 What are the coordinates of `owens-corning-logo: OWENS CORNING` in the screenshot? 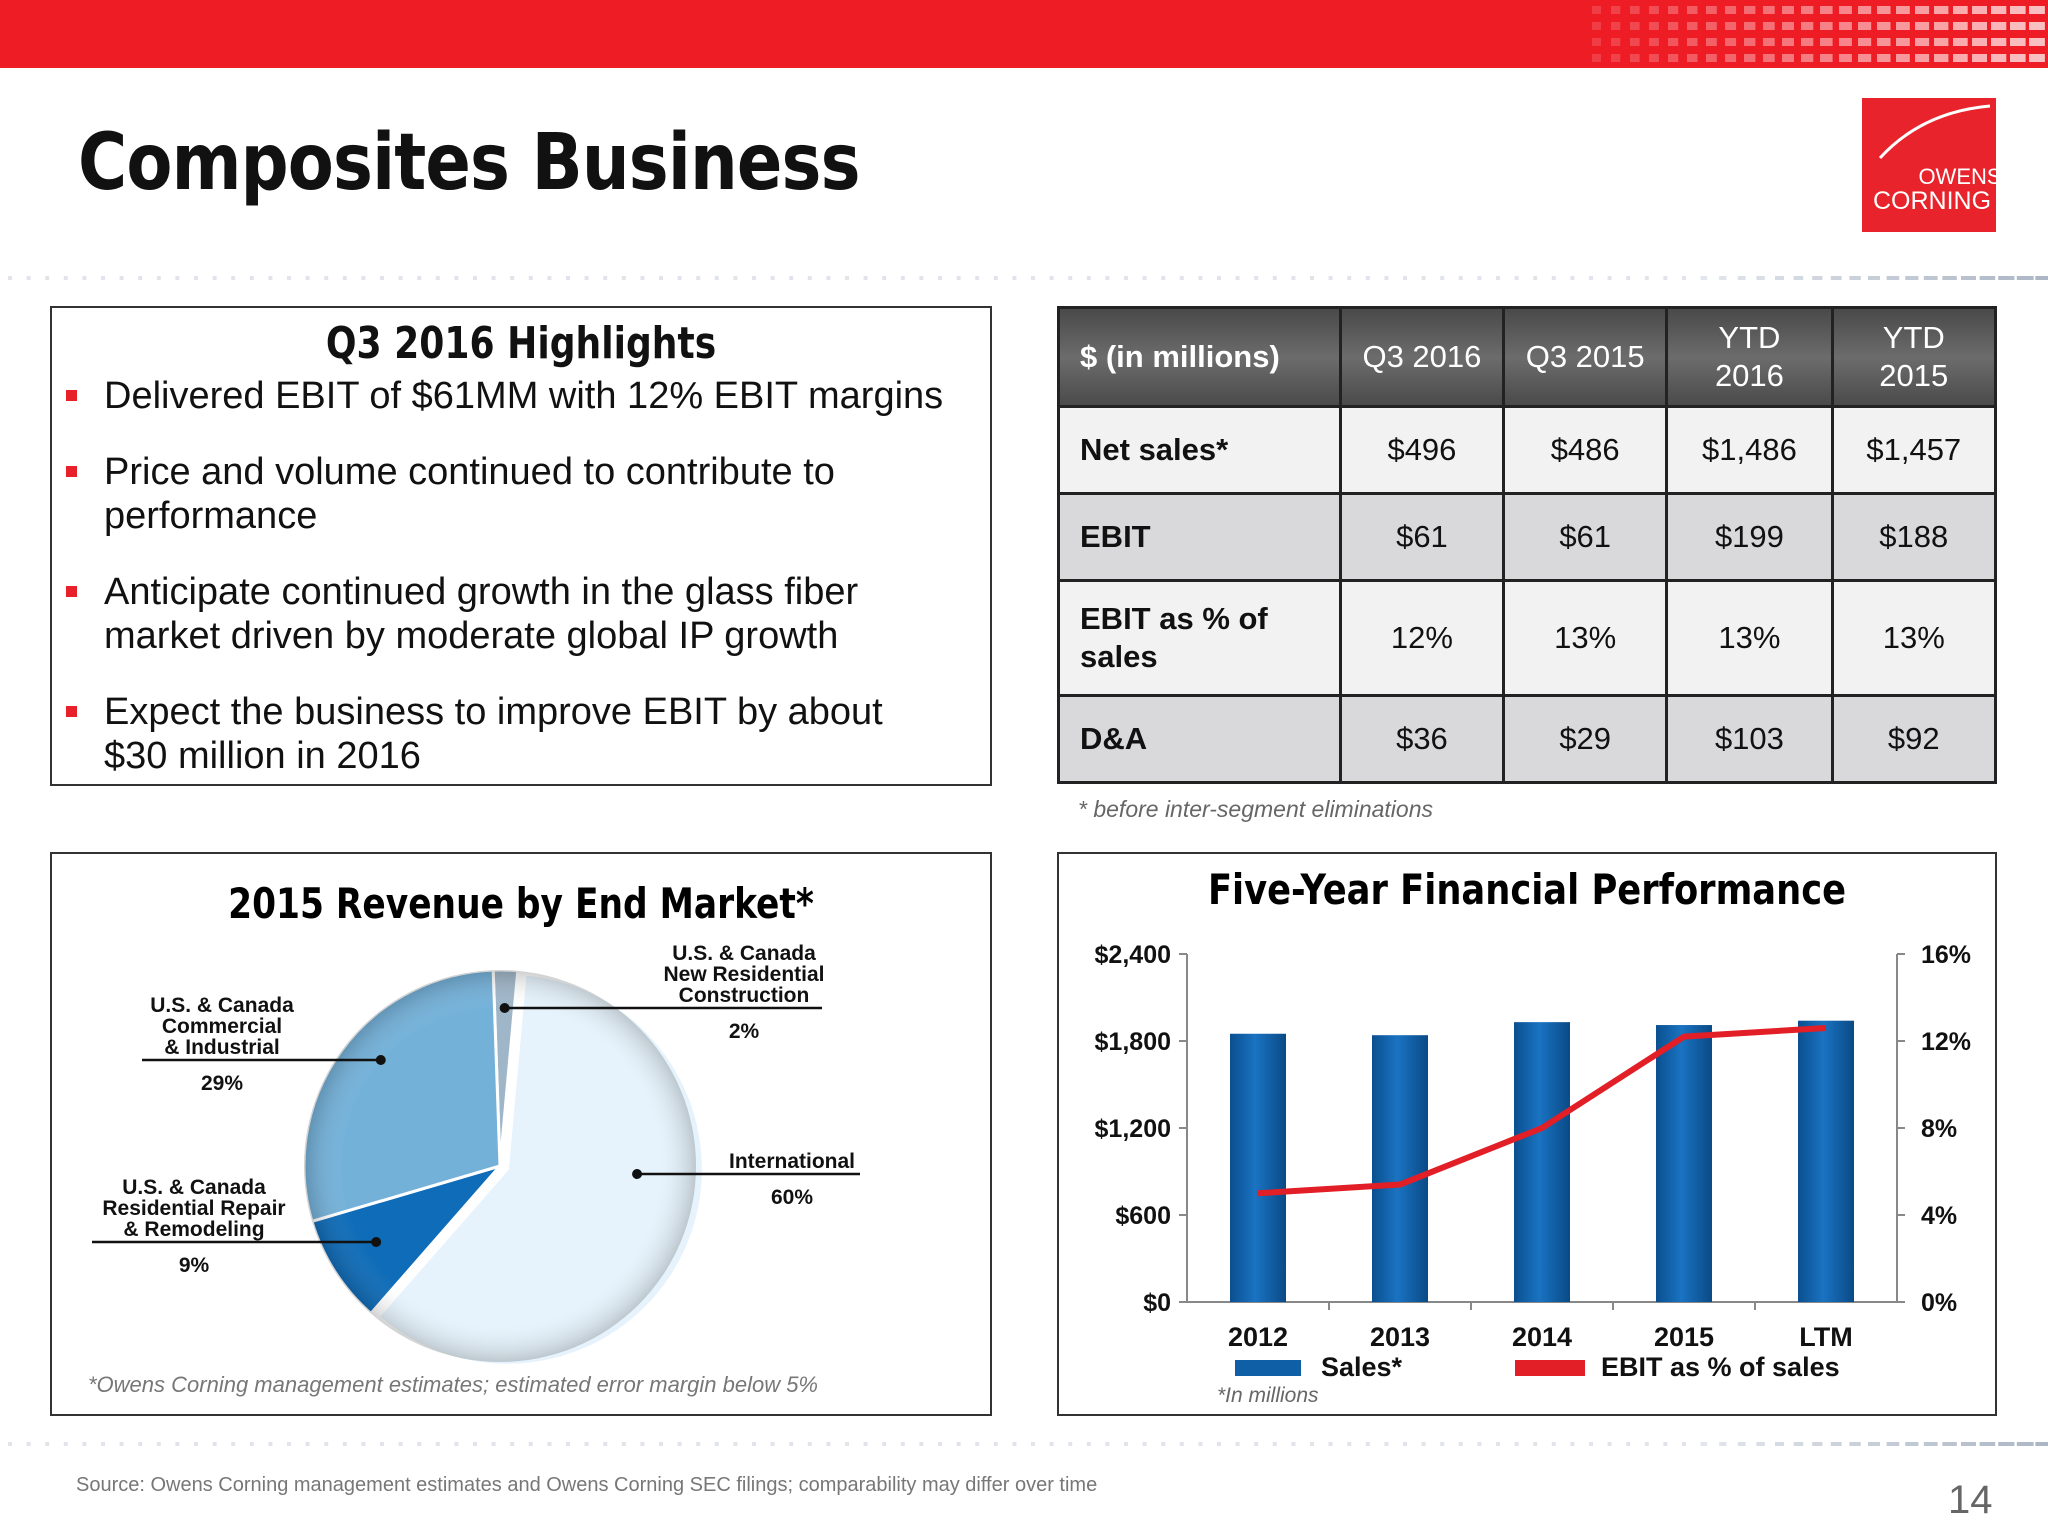 It's located at (1929, 165).